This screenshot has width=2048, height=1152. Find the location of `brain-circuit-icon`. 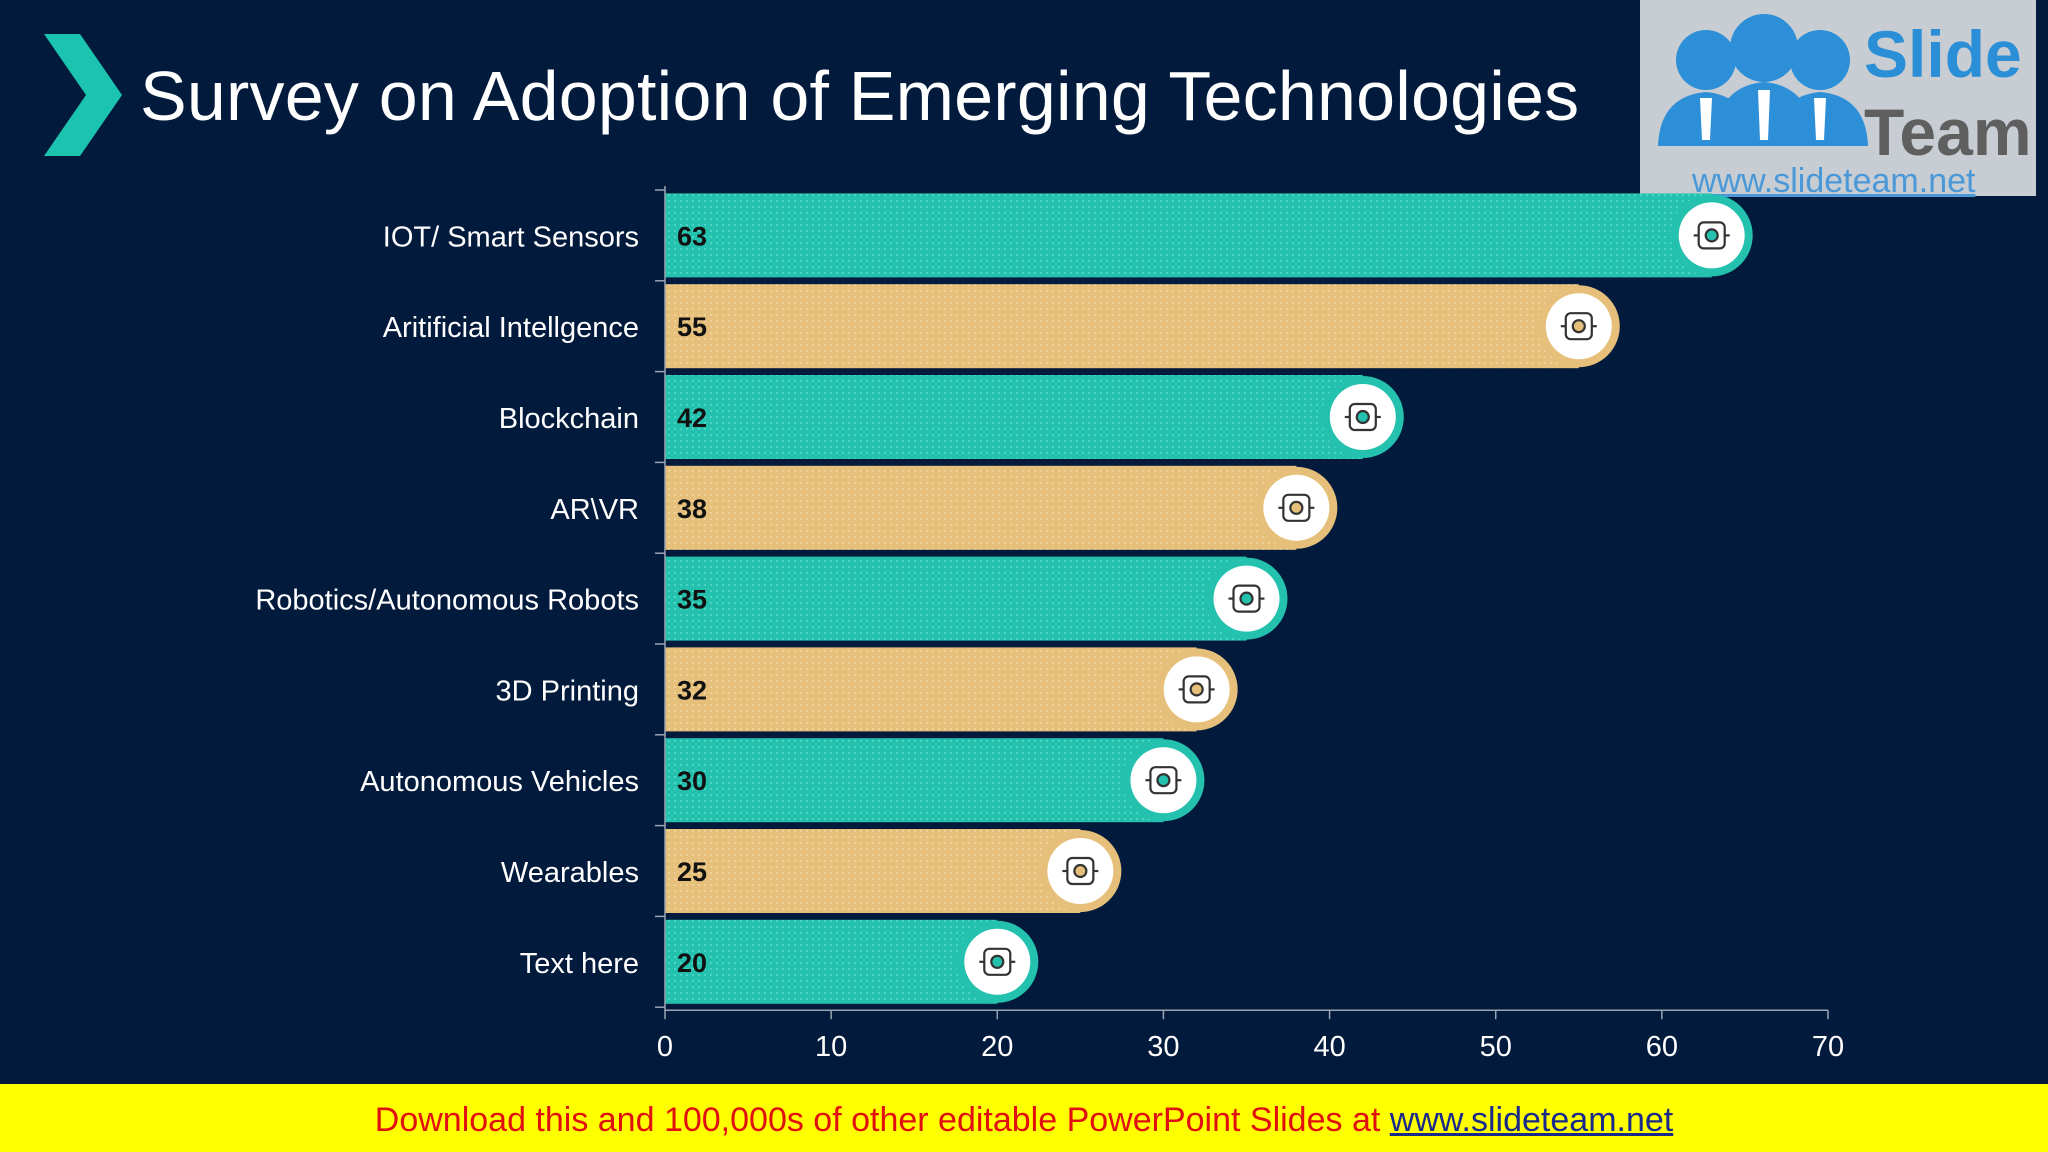

brain-circuit-icon is located at coordinates (1578, 326).